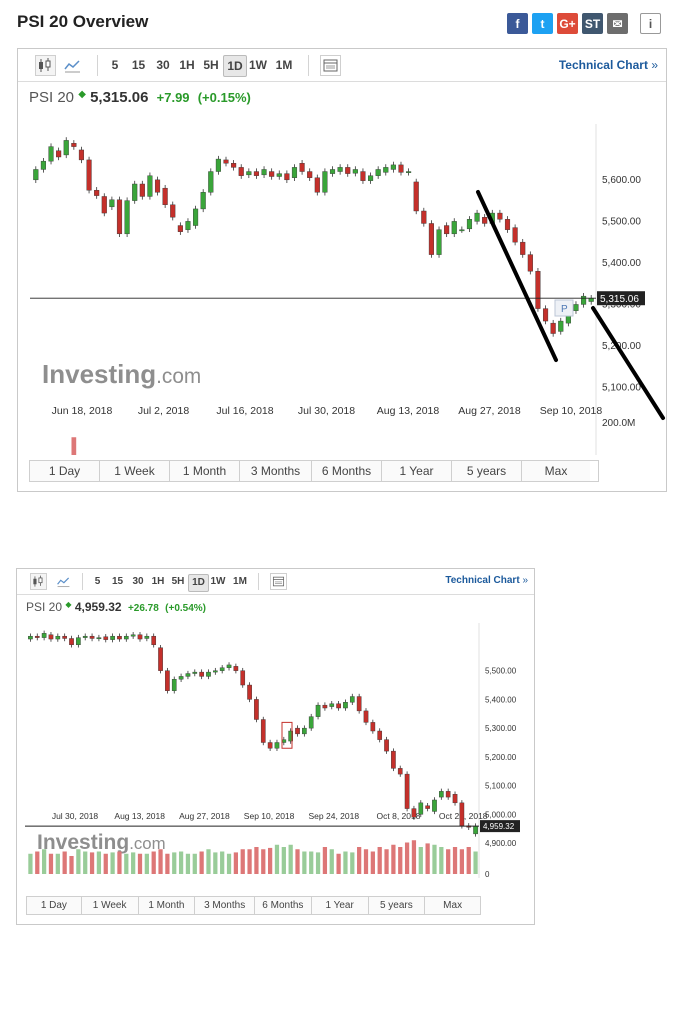  I want to click on x-tick-label: Jun 18, 2018, so click(82, 411).